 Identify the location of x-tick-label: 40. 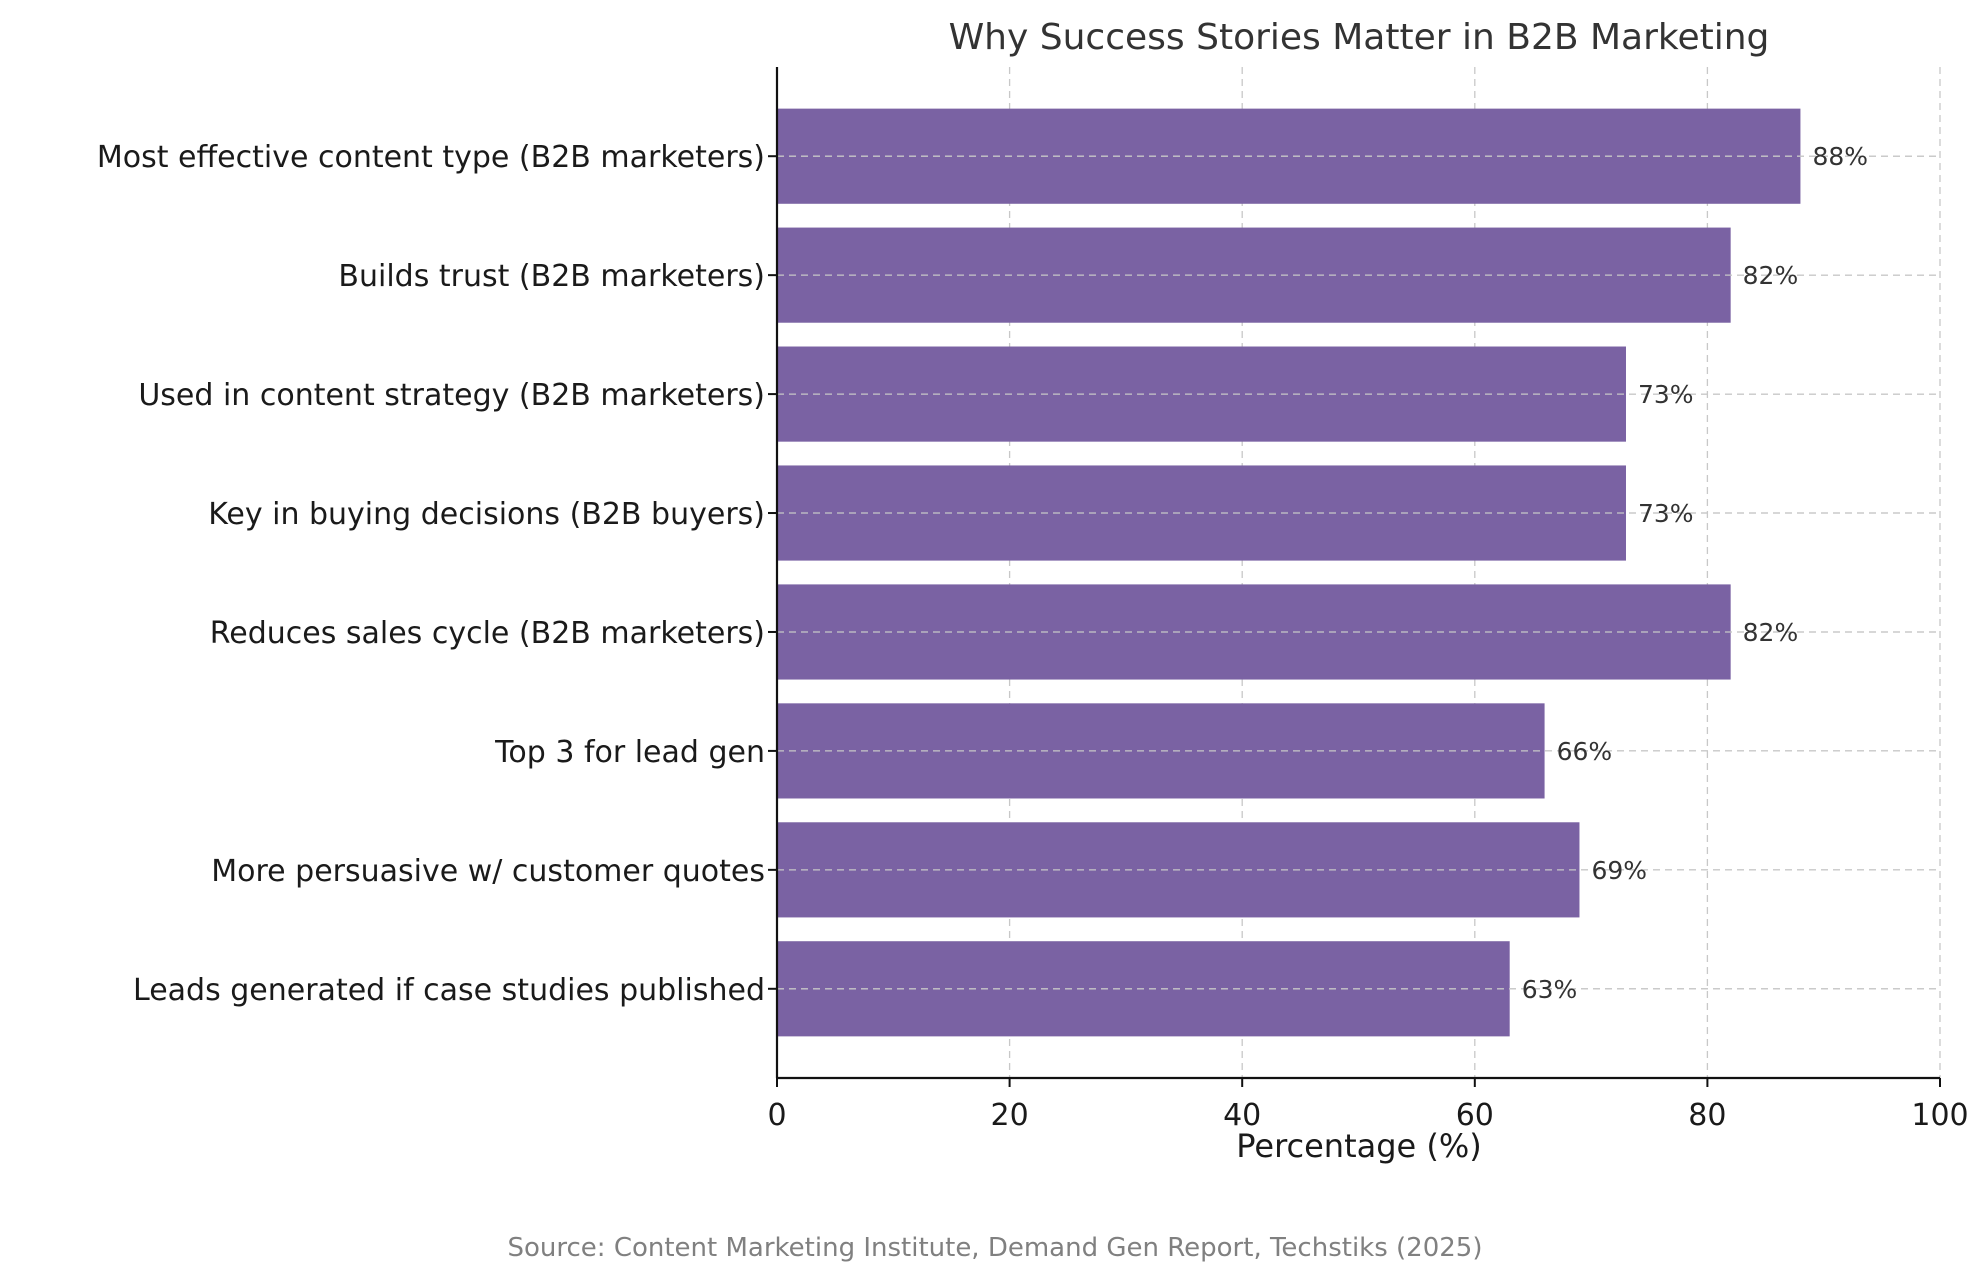
(1242, 1115).